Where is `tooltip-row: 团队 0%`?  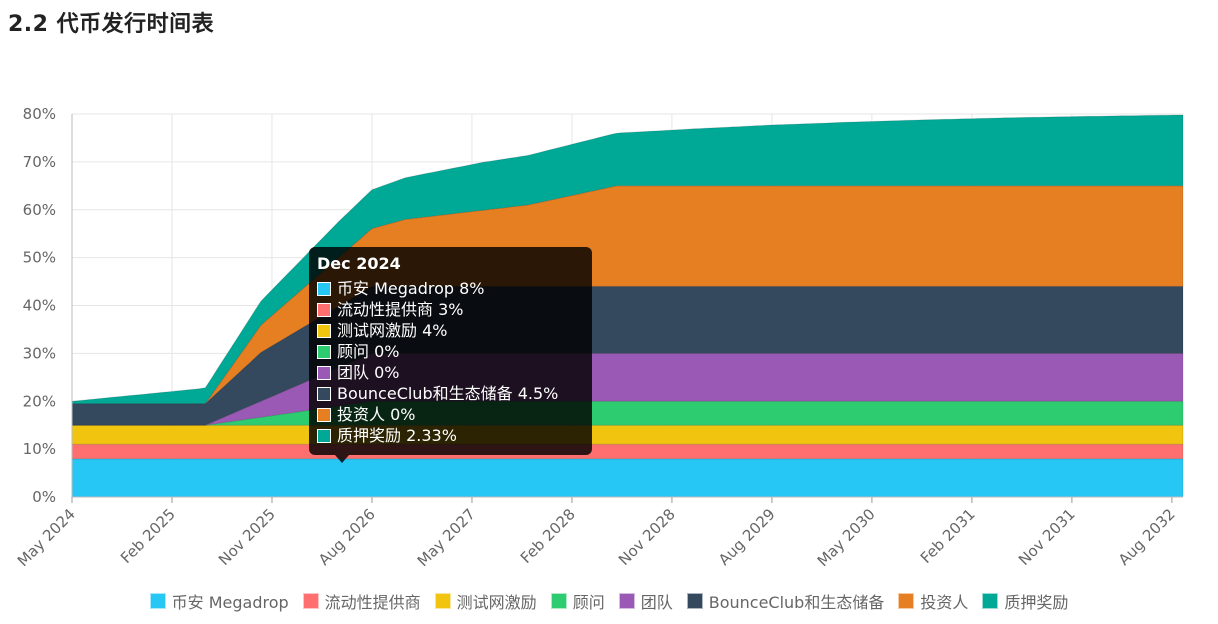 tooltip-row: 团队 0% is located at coordinates (450, 372).